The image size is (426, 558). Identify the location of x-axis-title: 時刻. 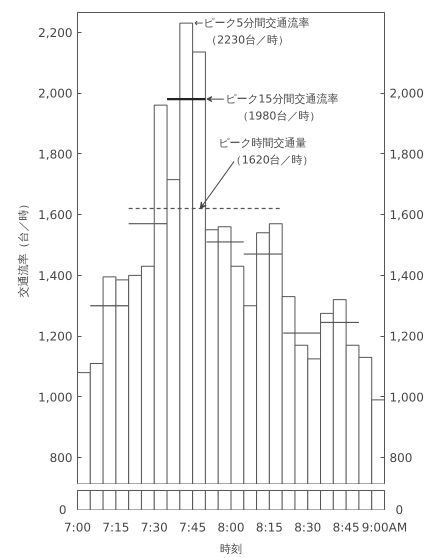
(231, 549).